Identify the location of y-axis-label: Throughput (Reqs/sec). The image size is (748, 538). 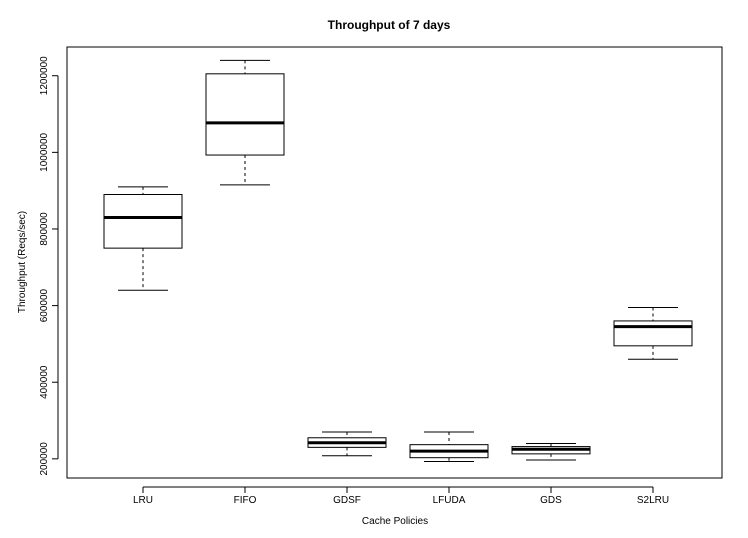
(22, 262).